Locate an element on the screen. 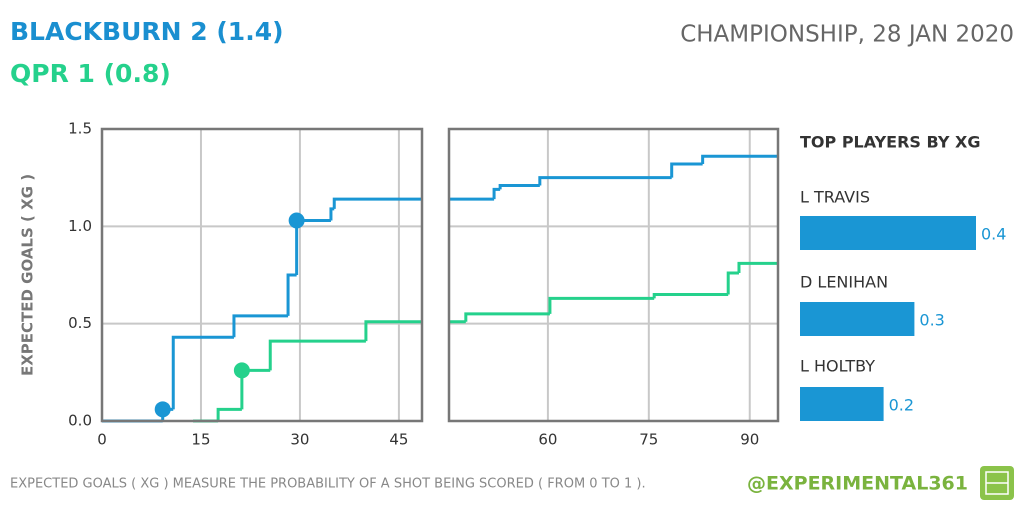  away-title: QPR 1 (0.8) is located at coordinates (90, 73).